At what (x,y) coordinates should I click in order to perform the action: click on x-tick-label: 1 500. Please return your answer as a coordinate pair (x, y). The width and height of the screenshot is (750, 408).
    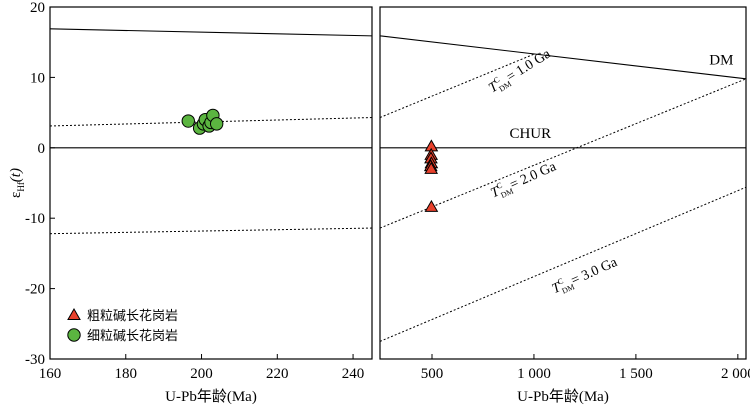
    Looking at the image, I should click on (636, 374).